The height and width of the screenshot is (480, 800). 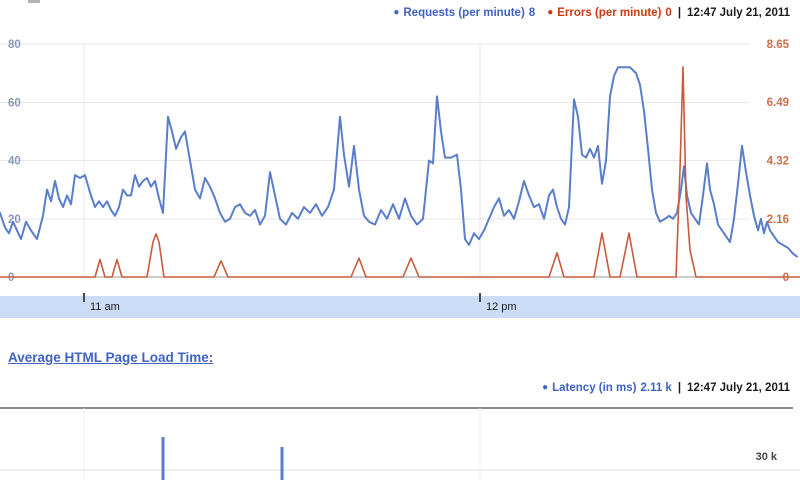 I want to click on cropped-text-fragment, so click(x=34, y=1).